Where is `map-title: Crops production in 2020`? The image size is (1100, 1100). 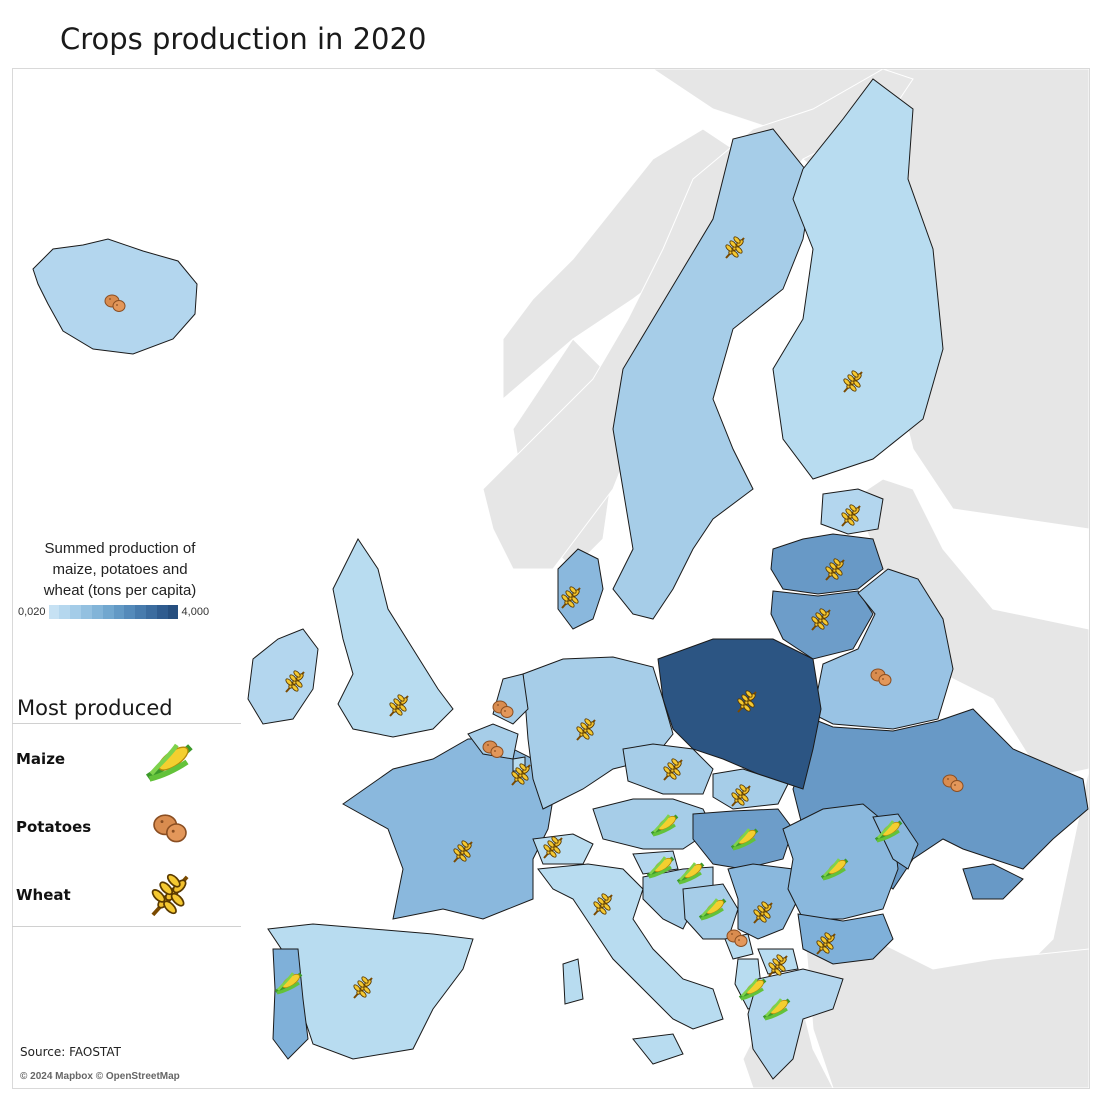
map-title: Crops production in 2020 is located at coordinates (243, 39).